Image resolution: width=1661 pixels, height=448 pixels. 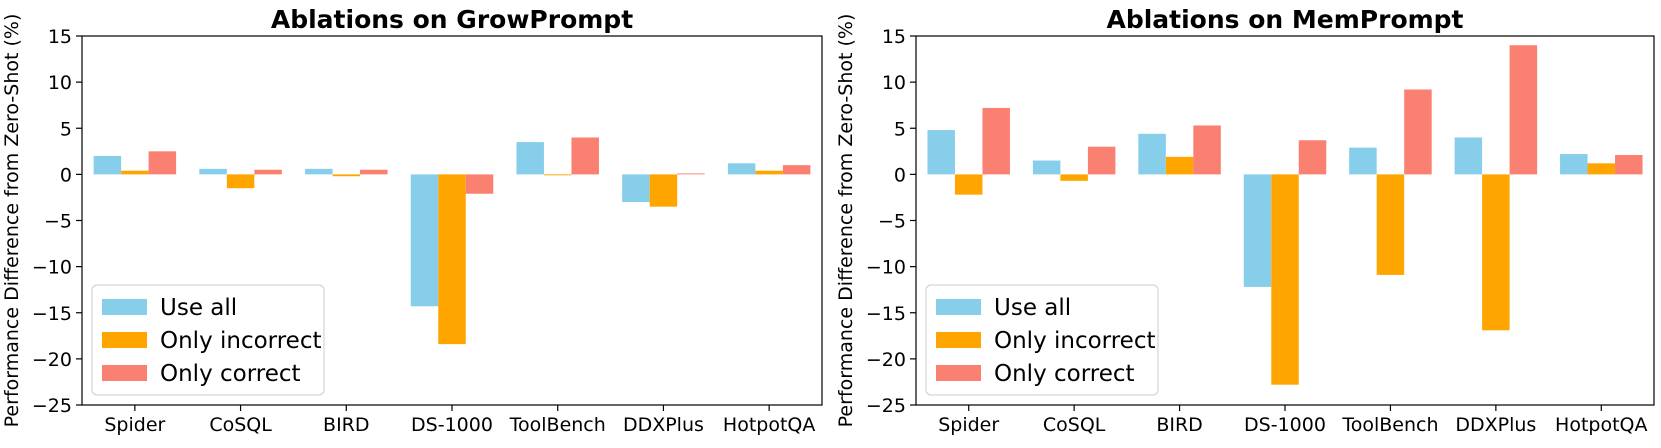 What do you see at coordinates (452, 19) in the screenshot?
I see `chart-title: Ablations on GrowPrompt` at bounding box center [452, 19].